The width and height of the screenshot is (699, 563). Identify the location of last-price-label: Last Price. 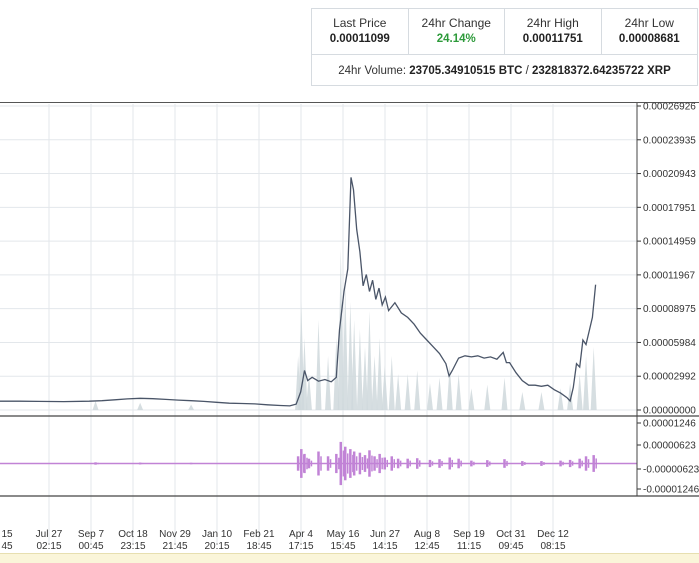
(360, 23).